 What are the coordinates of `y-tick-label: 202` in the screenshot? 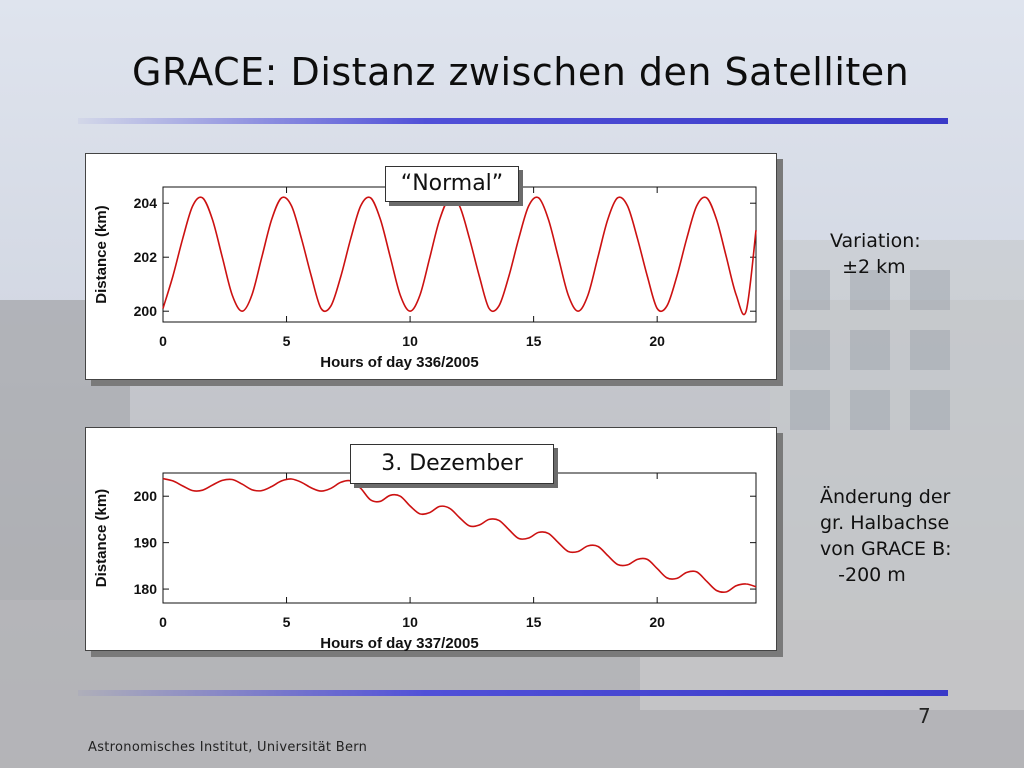 It's located at (146, 257).